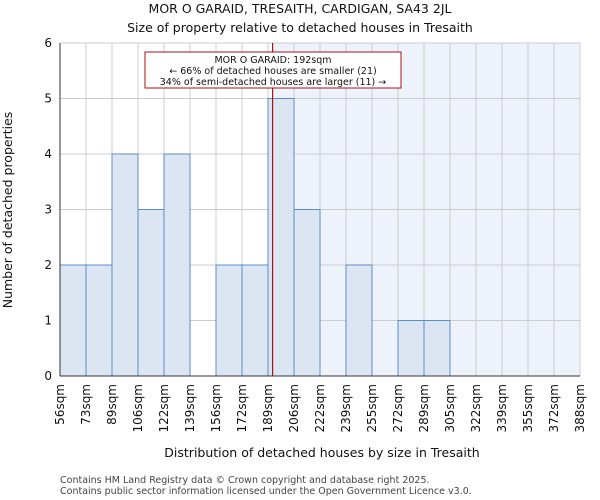  I want to click on x-tick-label: 372sqm, so click(554, 408).